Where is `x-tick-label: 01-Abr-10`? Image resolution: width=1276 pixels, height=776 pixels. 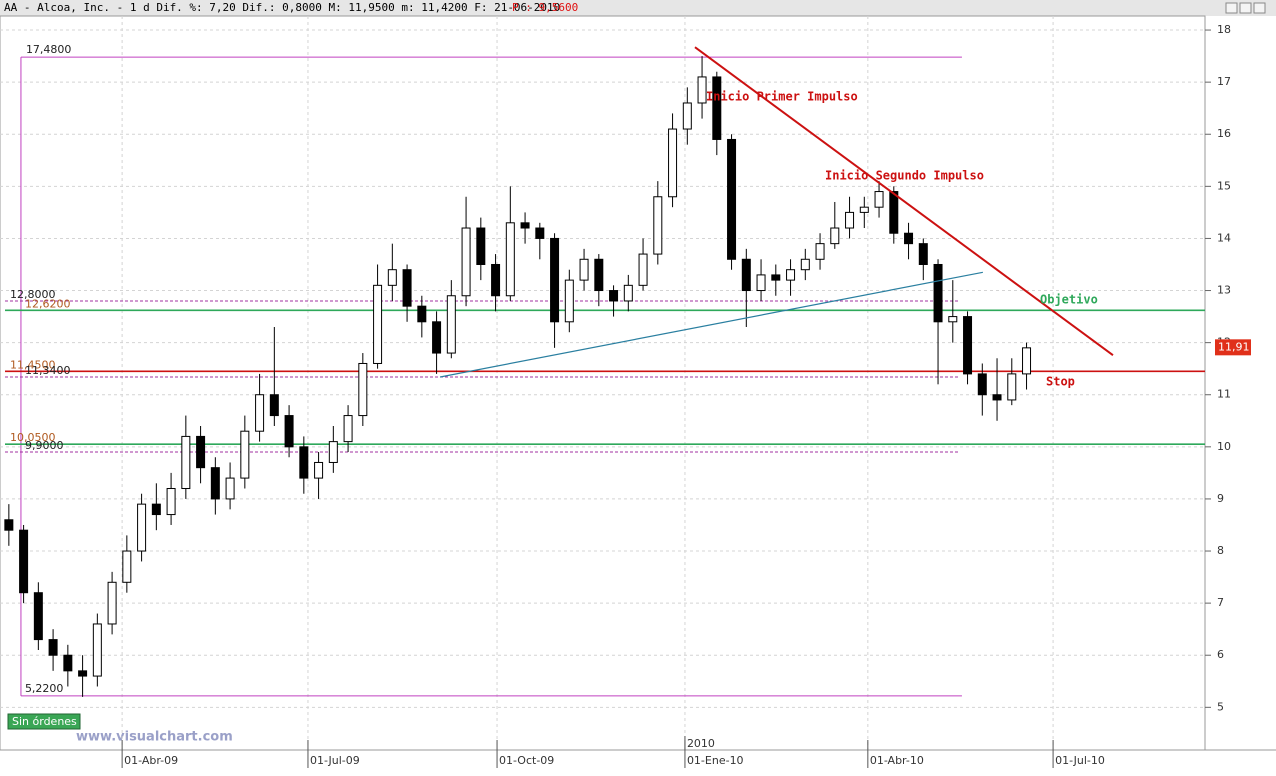
x-tick-label: 01-Abr-10 is located at coordinates (897, 760).